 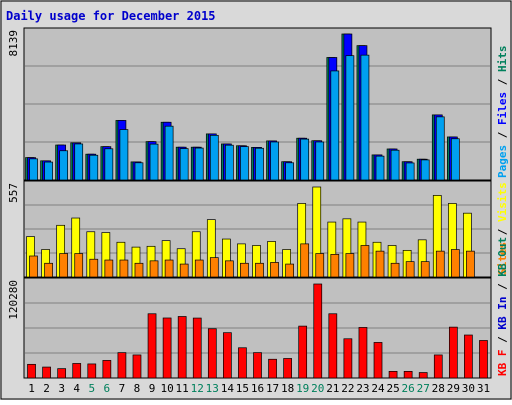 What do you see at coordinates (332, 388) in the screenshot?
I see `day-label-21: 21` at bounding box center [332, 388].